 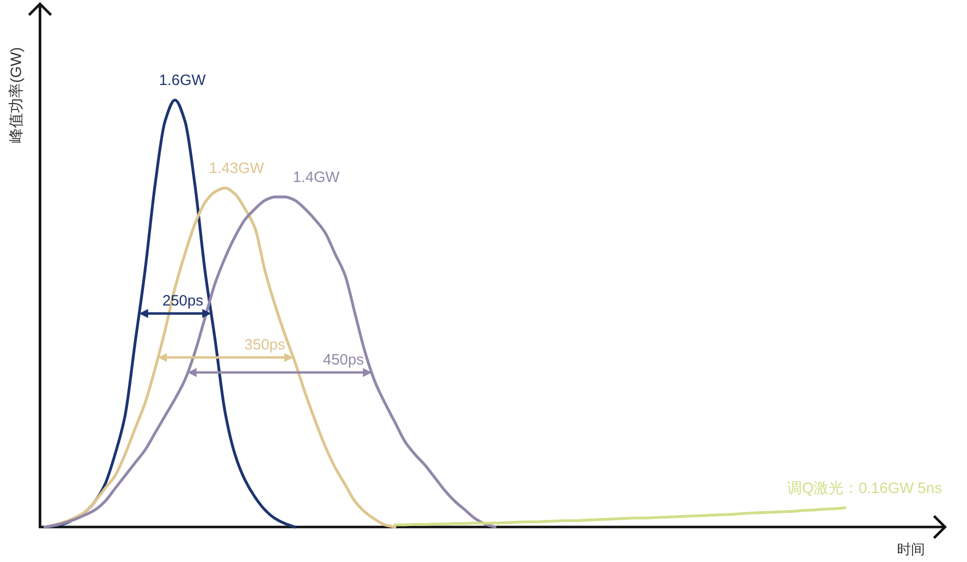 I want to click on x-axis-title: 时间, so click(x=911, y=549).